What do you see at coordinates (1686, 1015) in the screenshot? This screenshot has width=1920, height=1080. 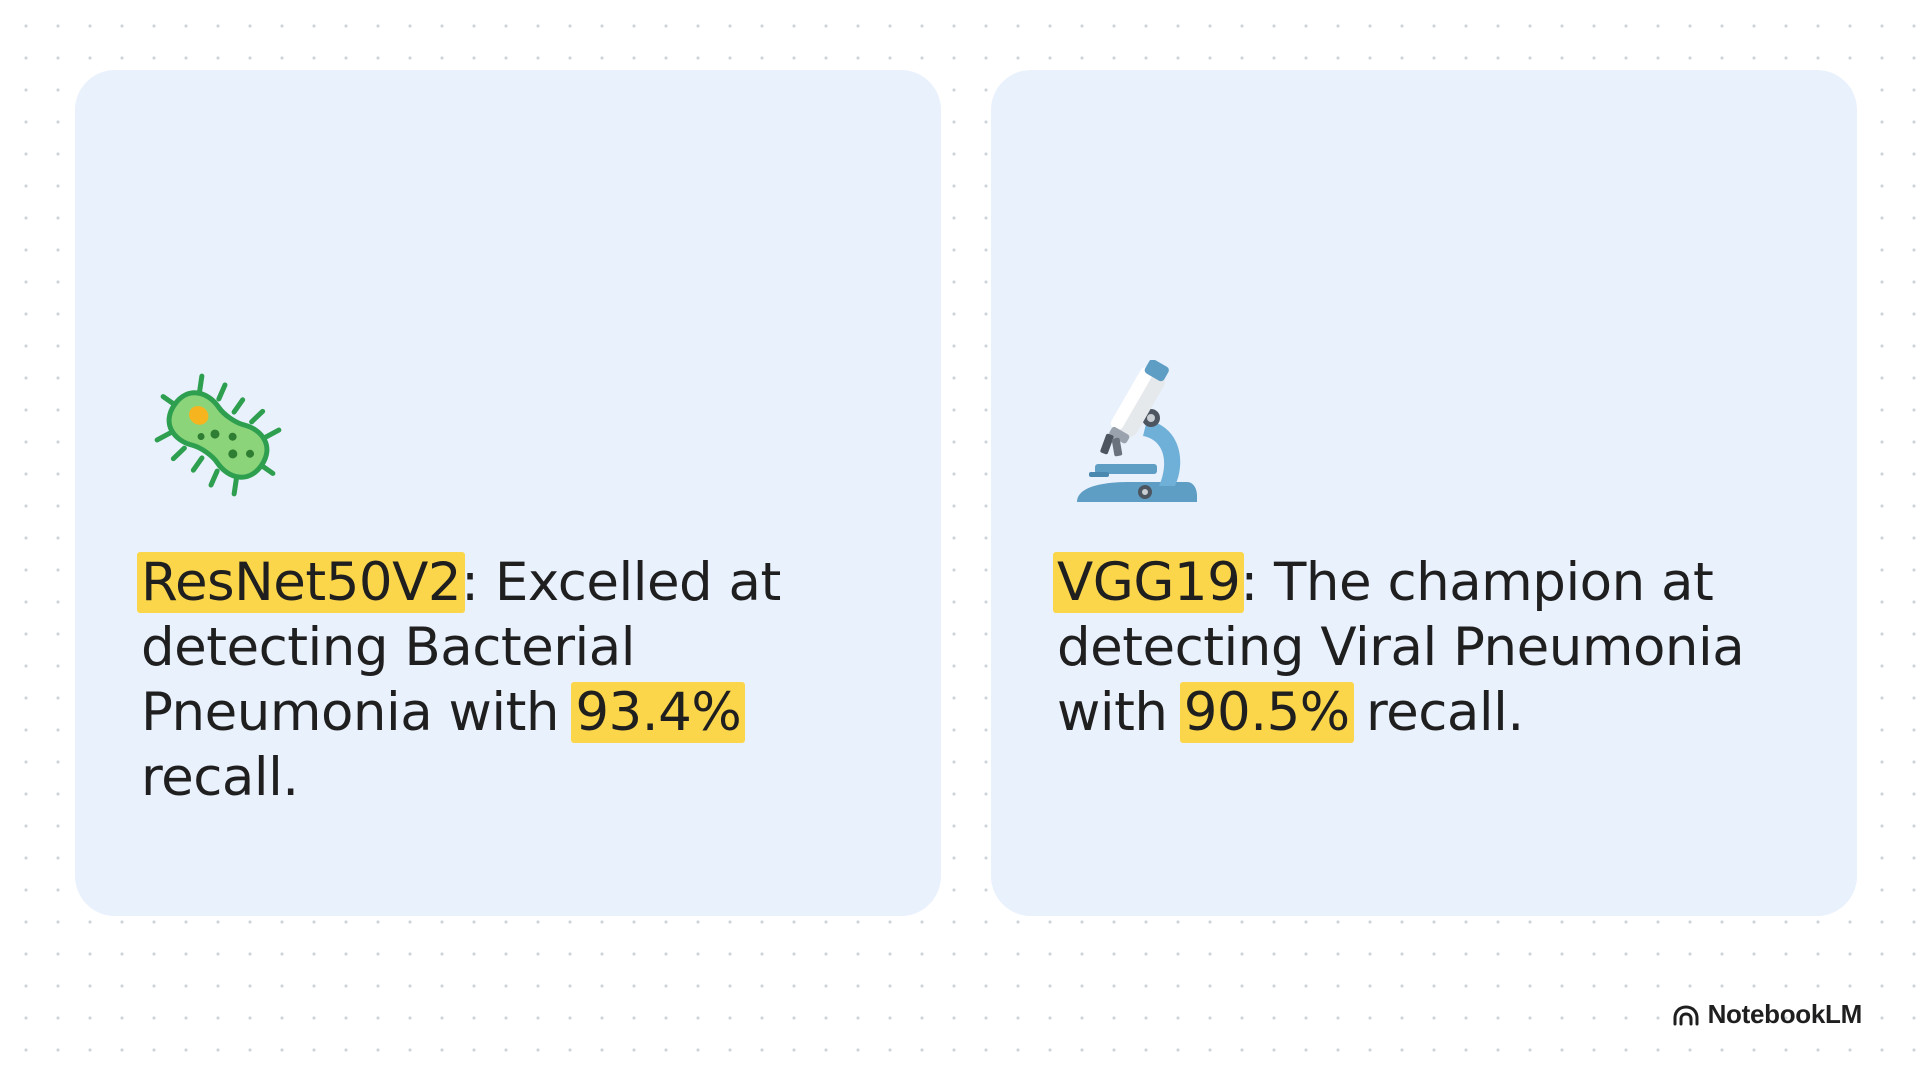 I see `notebooklm-logo-icon` at bounding box center [1686, 1015].